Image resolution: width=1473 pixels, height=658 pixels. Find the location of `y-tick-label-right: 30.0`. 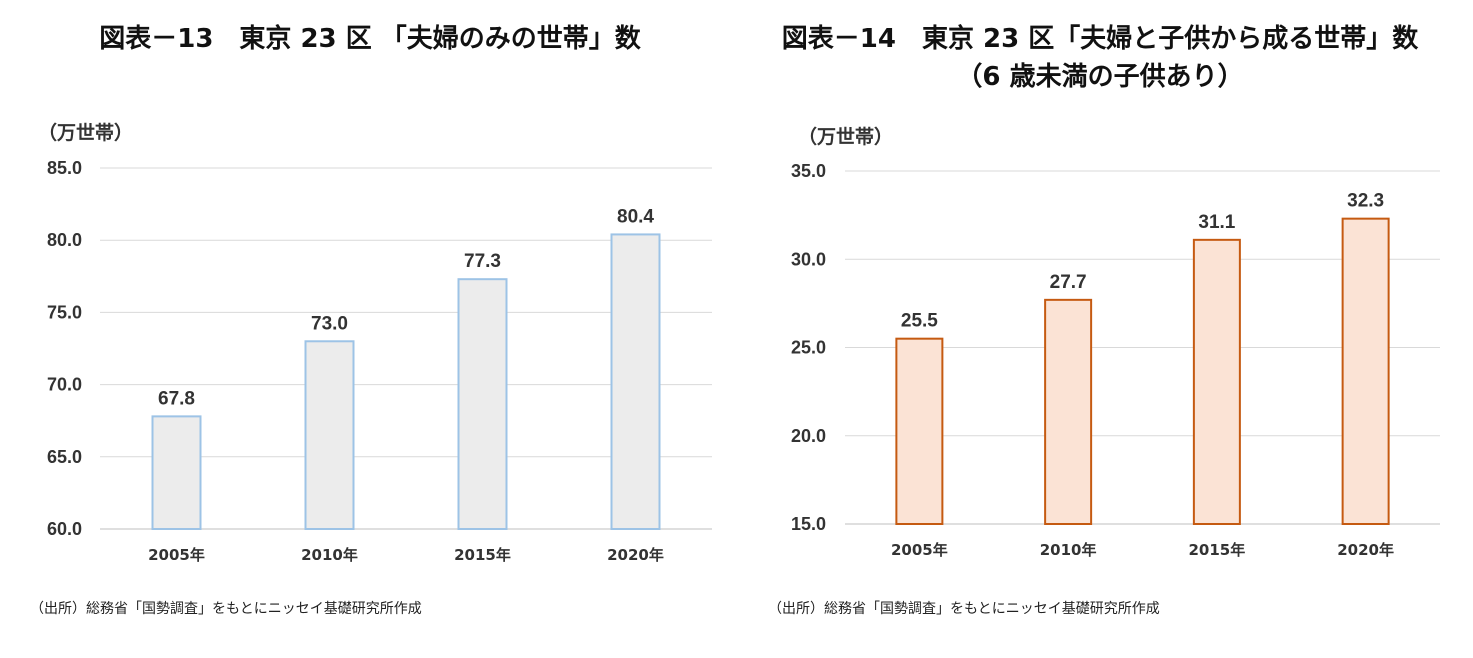

y-tick-label-right: 30.0 is located at coordinates (808, 259).